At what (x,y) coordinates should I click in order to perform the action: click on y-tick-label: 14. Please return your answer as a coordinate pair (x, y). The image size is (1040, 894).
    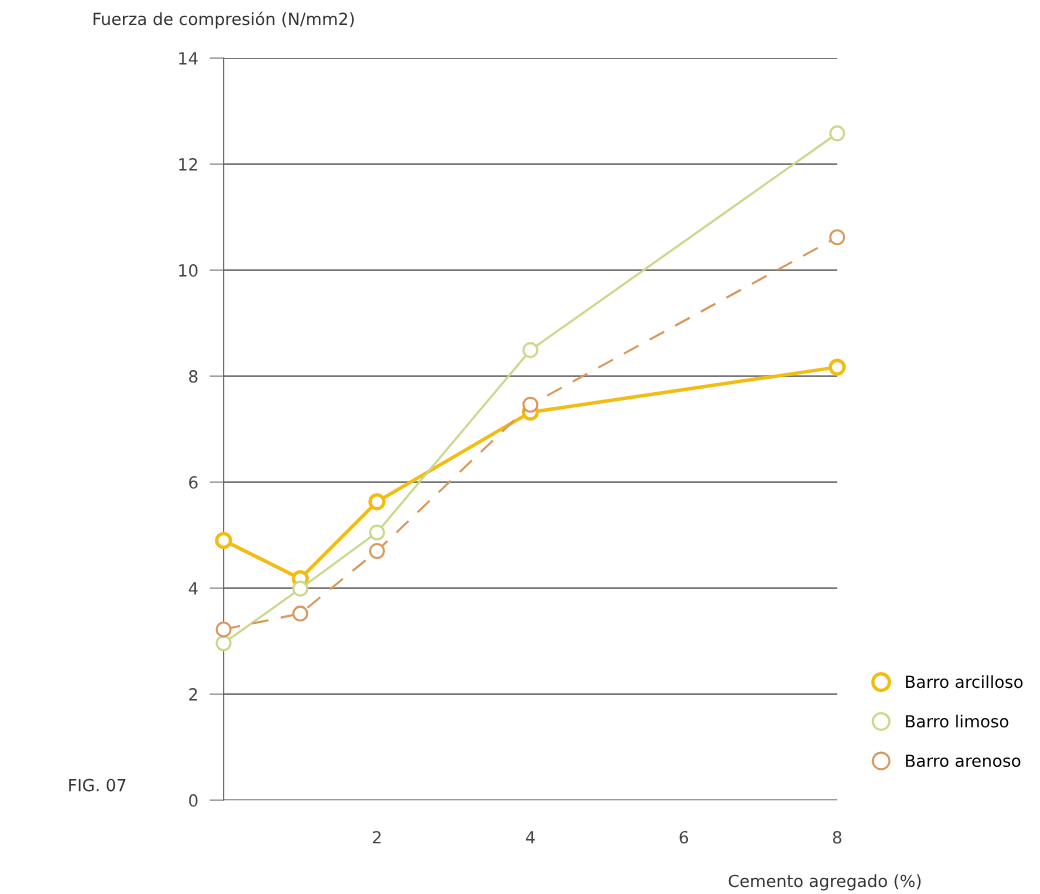
    Looking at the image, I should click on (188, 58).